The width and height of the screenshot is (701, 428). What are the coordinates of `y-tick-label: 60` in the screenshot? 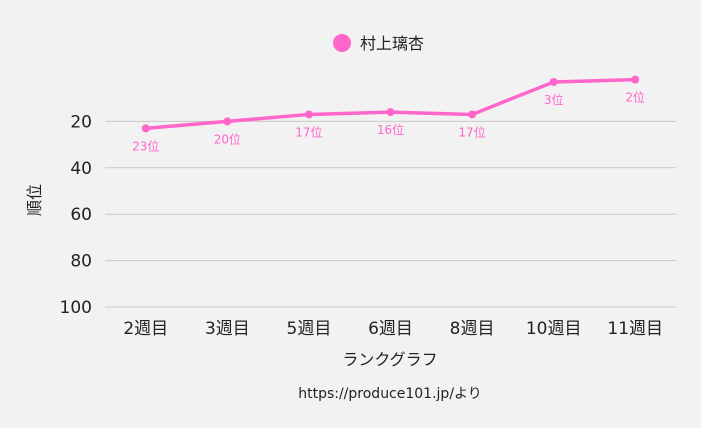 It's located at (81, 215).